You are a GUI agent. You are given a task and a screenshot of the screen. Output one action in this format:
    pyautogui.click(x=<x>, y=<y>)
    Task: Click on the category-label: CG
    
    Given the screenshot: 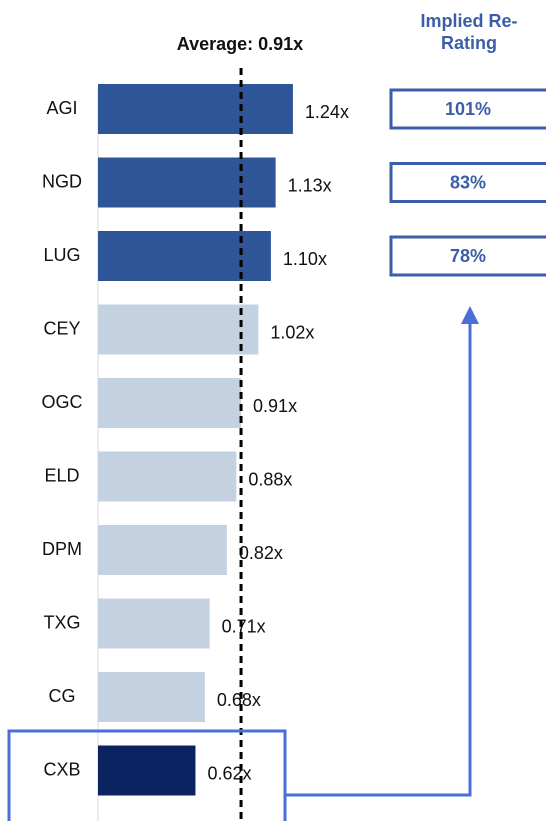 What is the action you would take?
    pyautogui.click(x=62, y=696)
    